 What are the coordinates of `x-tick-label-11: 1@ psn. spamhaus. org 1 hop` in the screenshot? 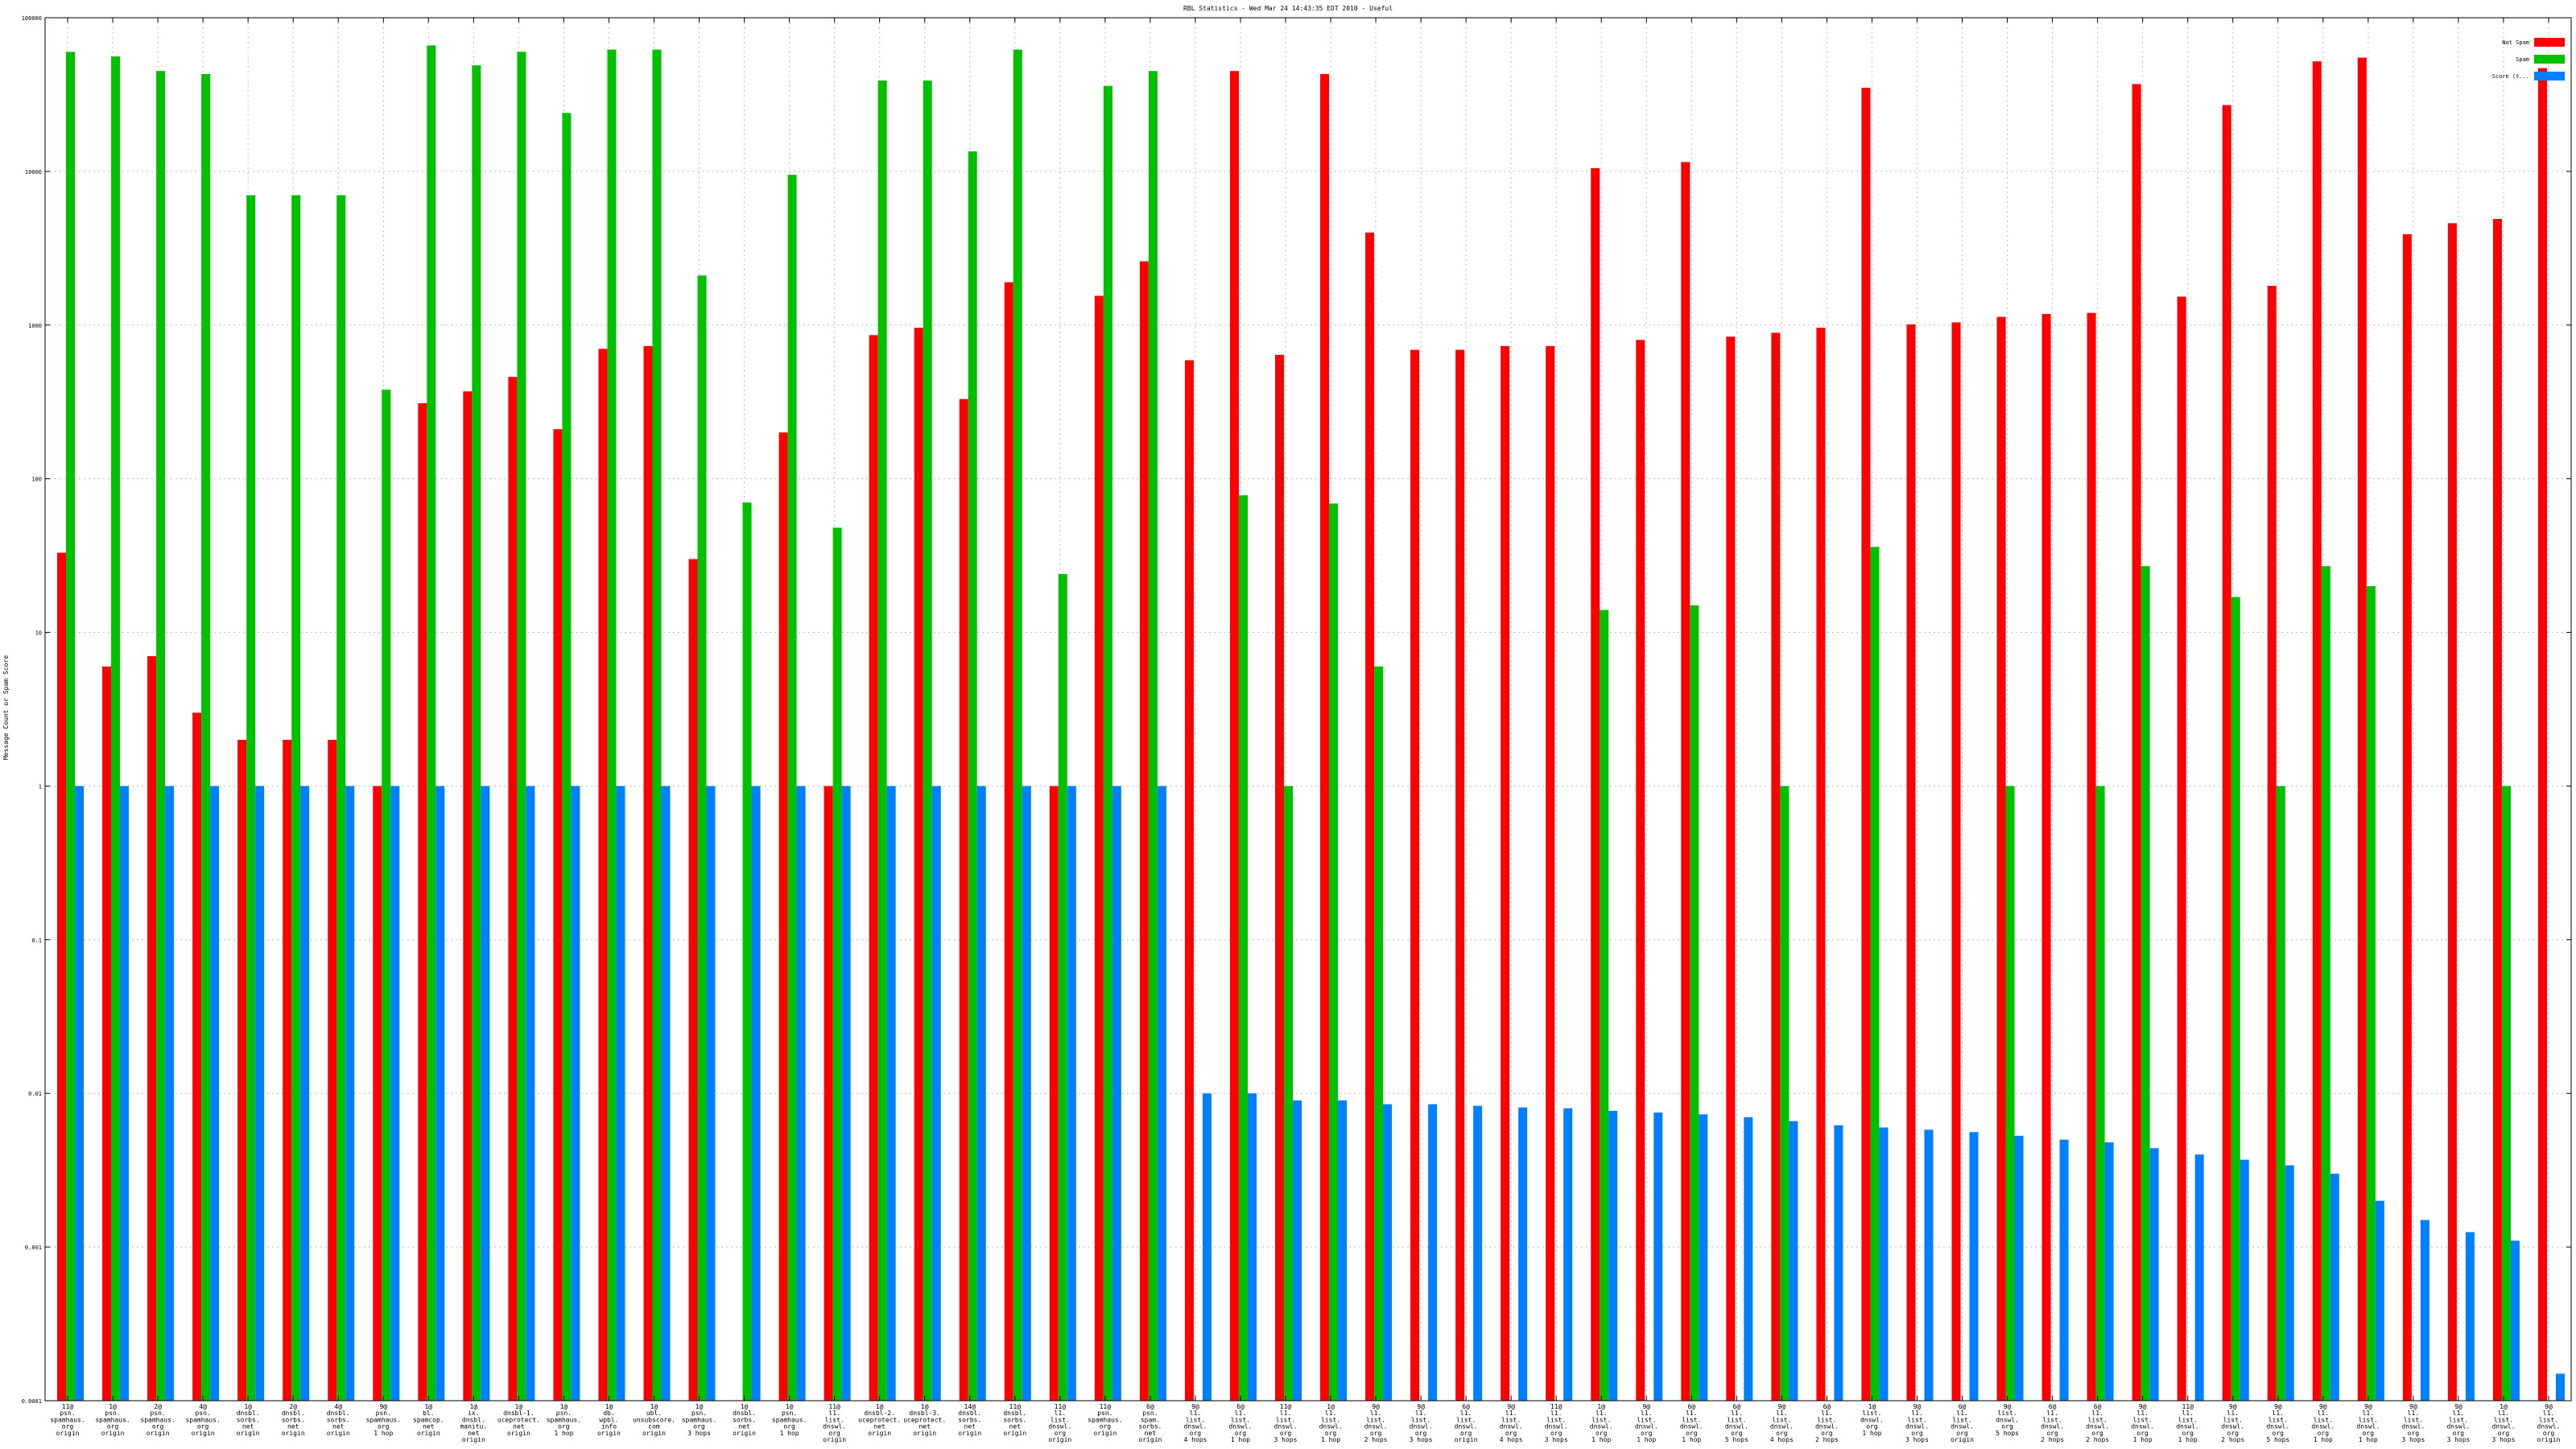 It's located at (564, 1420).